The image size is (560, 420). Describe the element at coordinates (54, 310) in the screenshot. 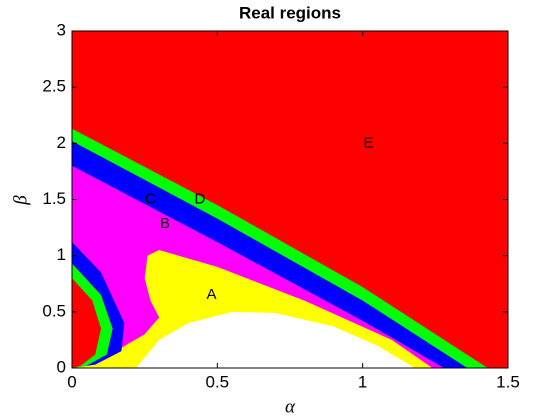

I see `y-tick-label: 0.5` at that location.